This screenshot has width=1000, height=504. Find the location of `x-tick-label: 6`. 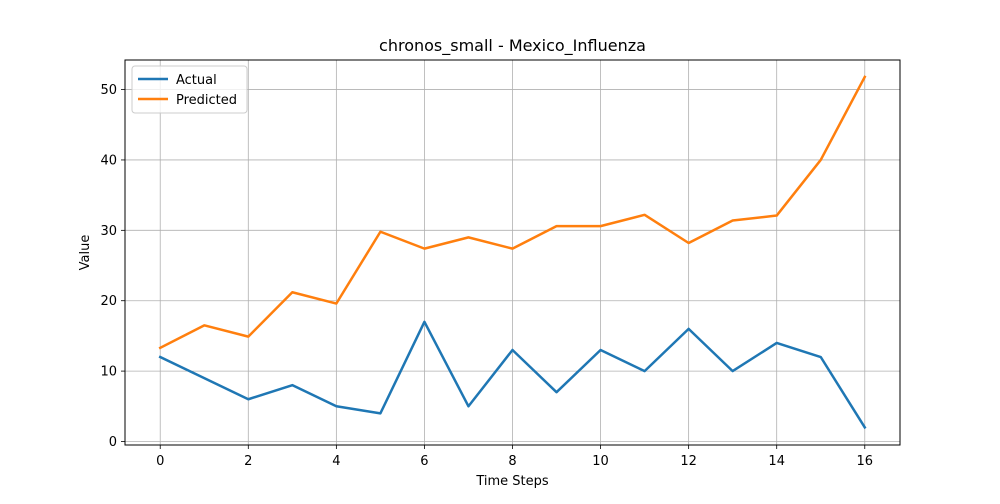

x-tick-label: 6 is located at coordinates (424, 461).